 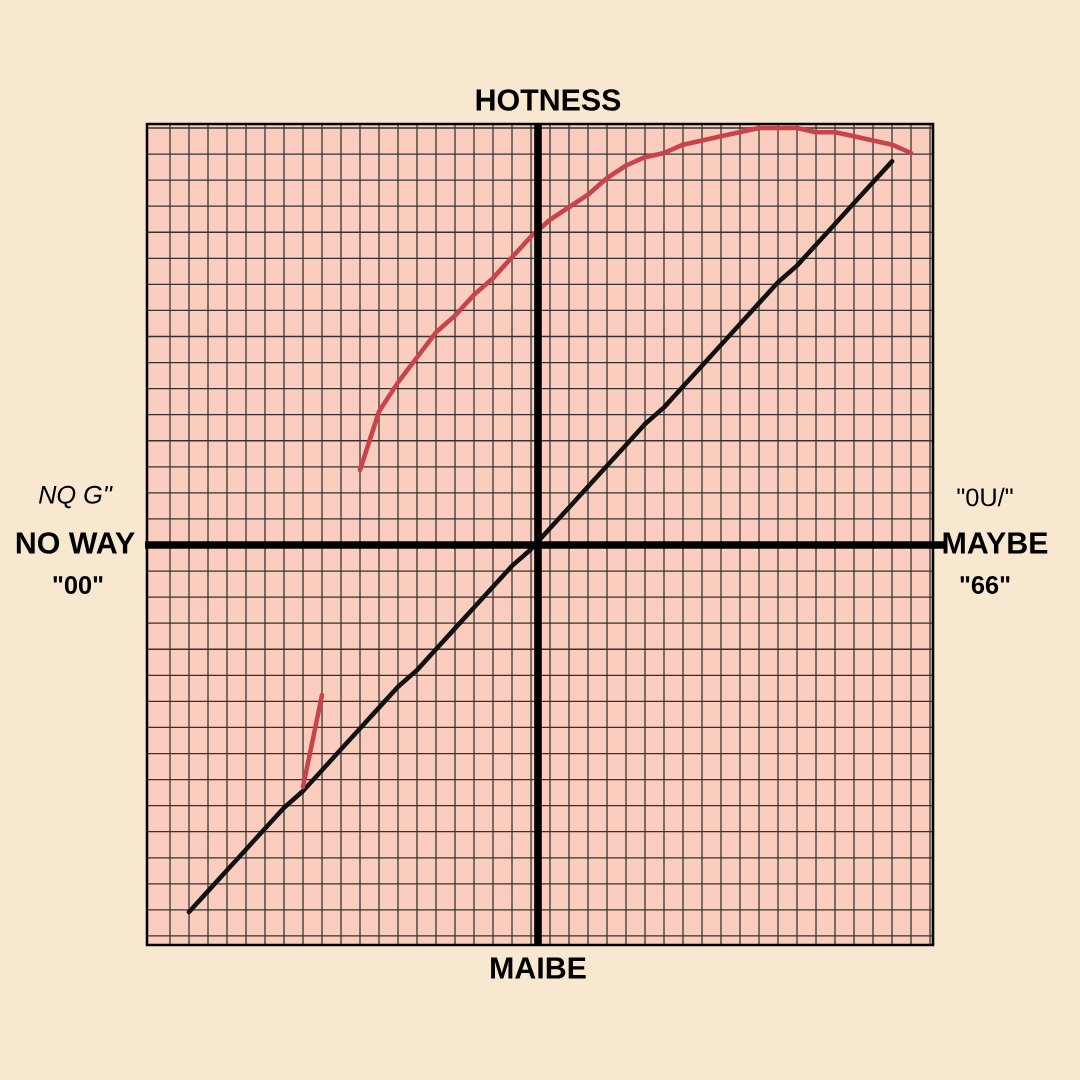 What do you see at coordinates (548, 100) in the screenshot?
I see `y-axis-title: HOTNESS` at bounding box center [548, 100].